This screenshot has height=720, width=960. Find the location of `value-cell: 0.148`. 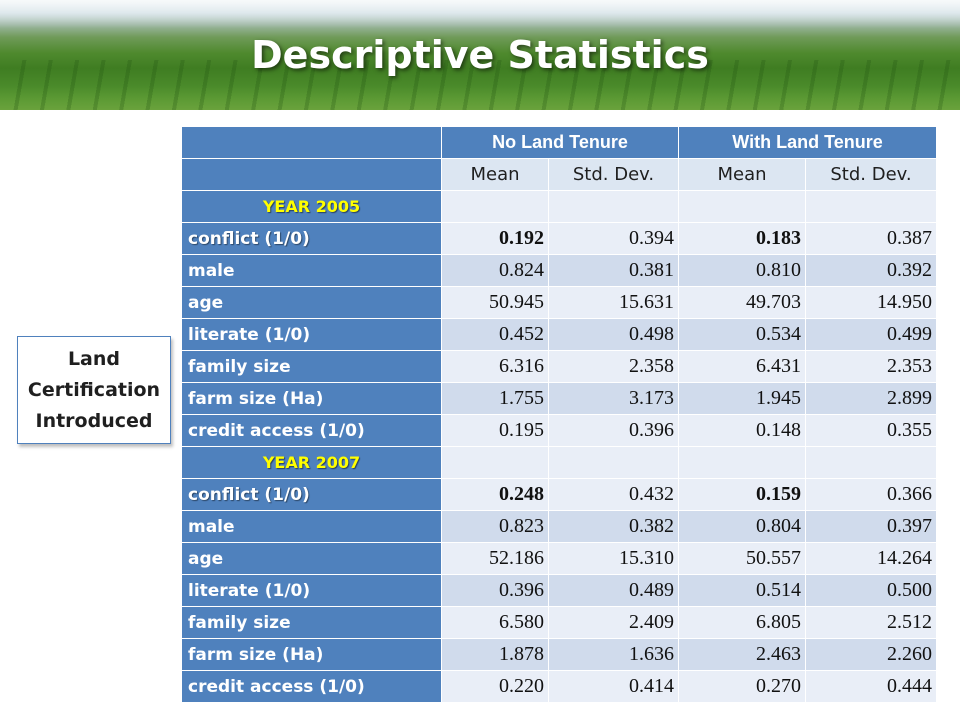

value-cell: 0.148 is located at coordinates (742, 430).